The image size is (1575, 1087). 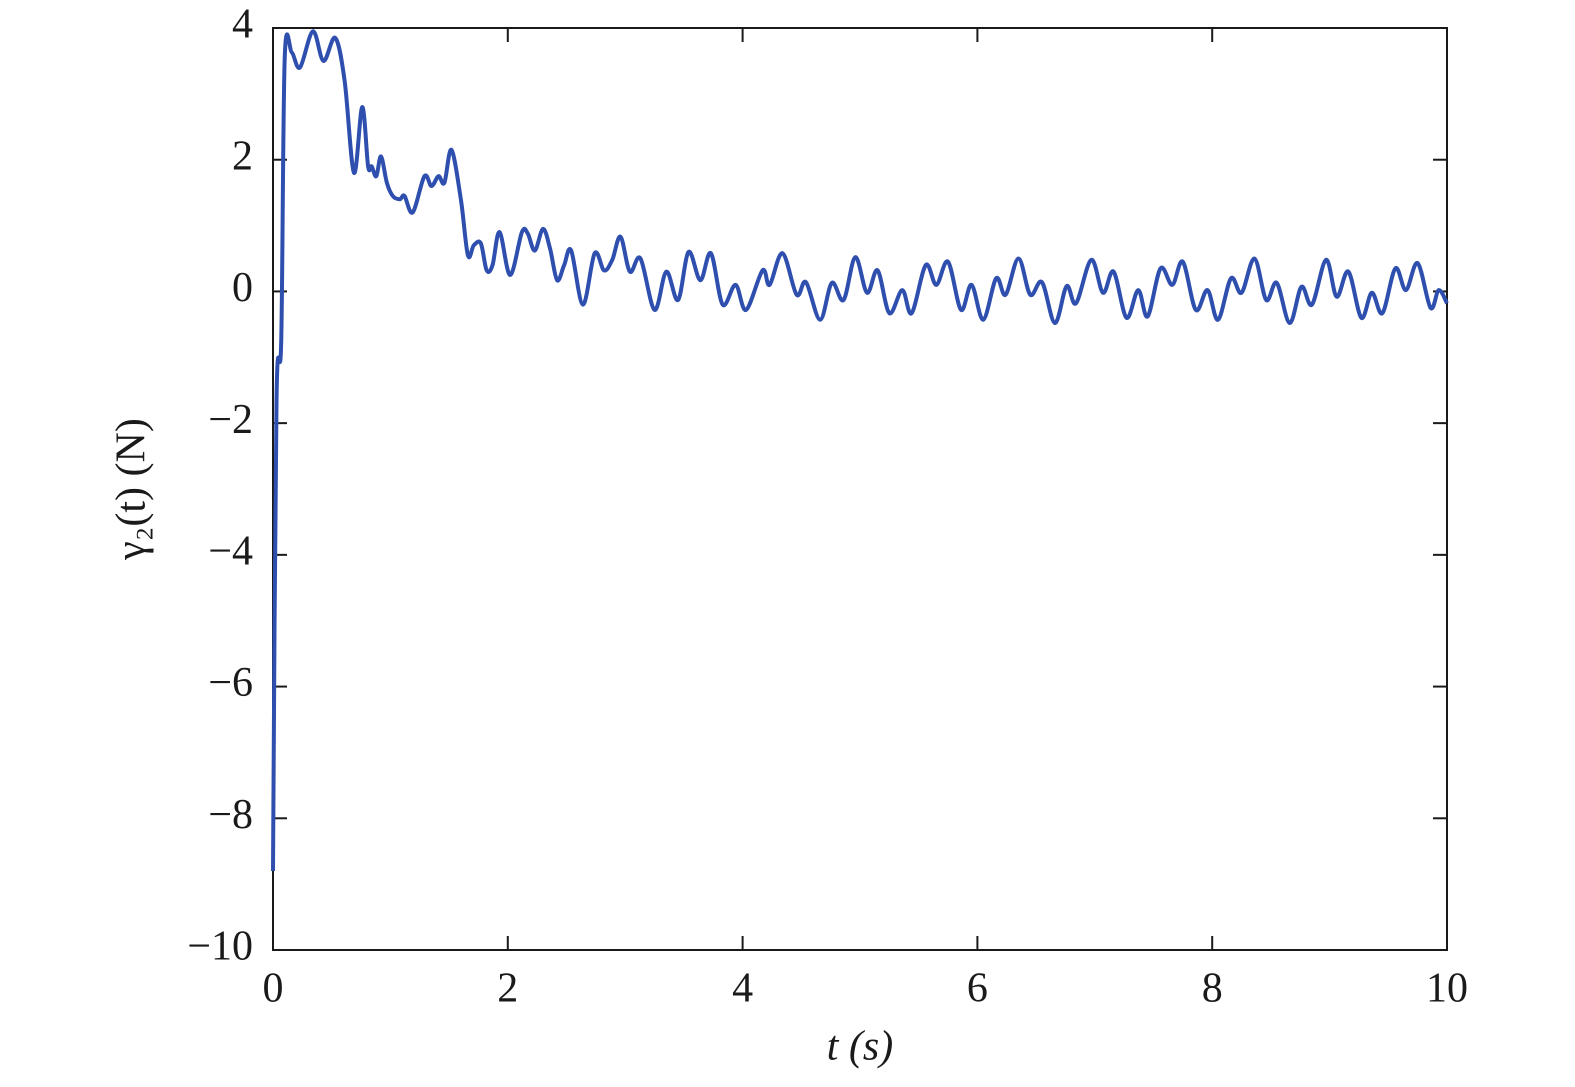 I want to click on y-tick-label: −2, so click(x=230, y=420).